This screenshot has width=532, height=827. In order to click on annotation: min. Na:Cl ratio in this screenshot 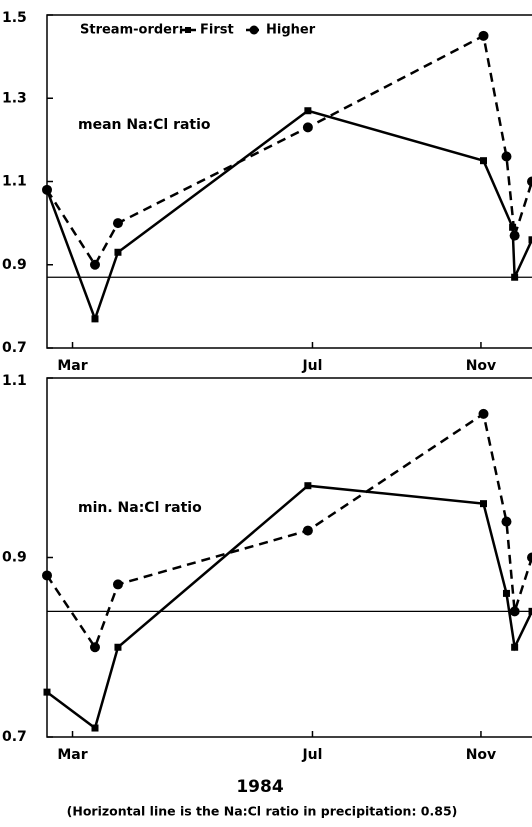, I will do `click(140, 508)`.